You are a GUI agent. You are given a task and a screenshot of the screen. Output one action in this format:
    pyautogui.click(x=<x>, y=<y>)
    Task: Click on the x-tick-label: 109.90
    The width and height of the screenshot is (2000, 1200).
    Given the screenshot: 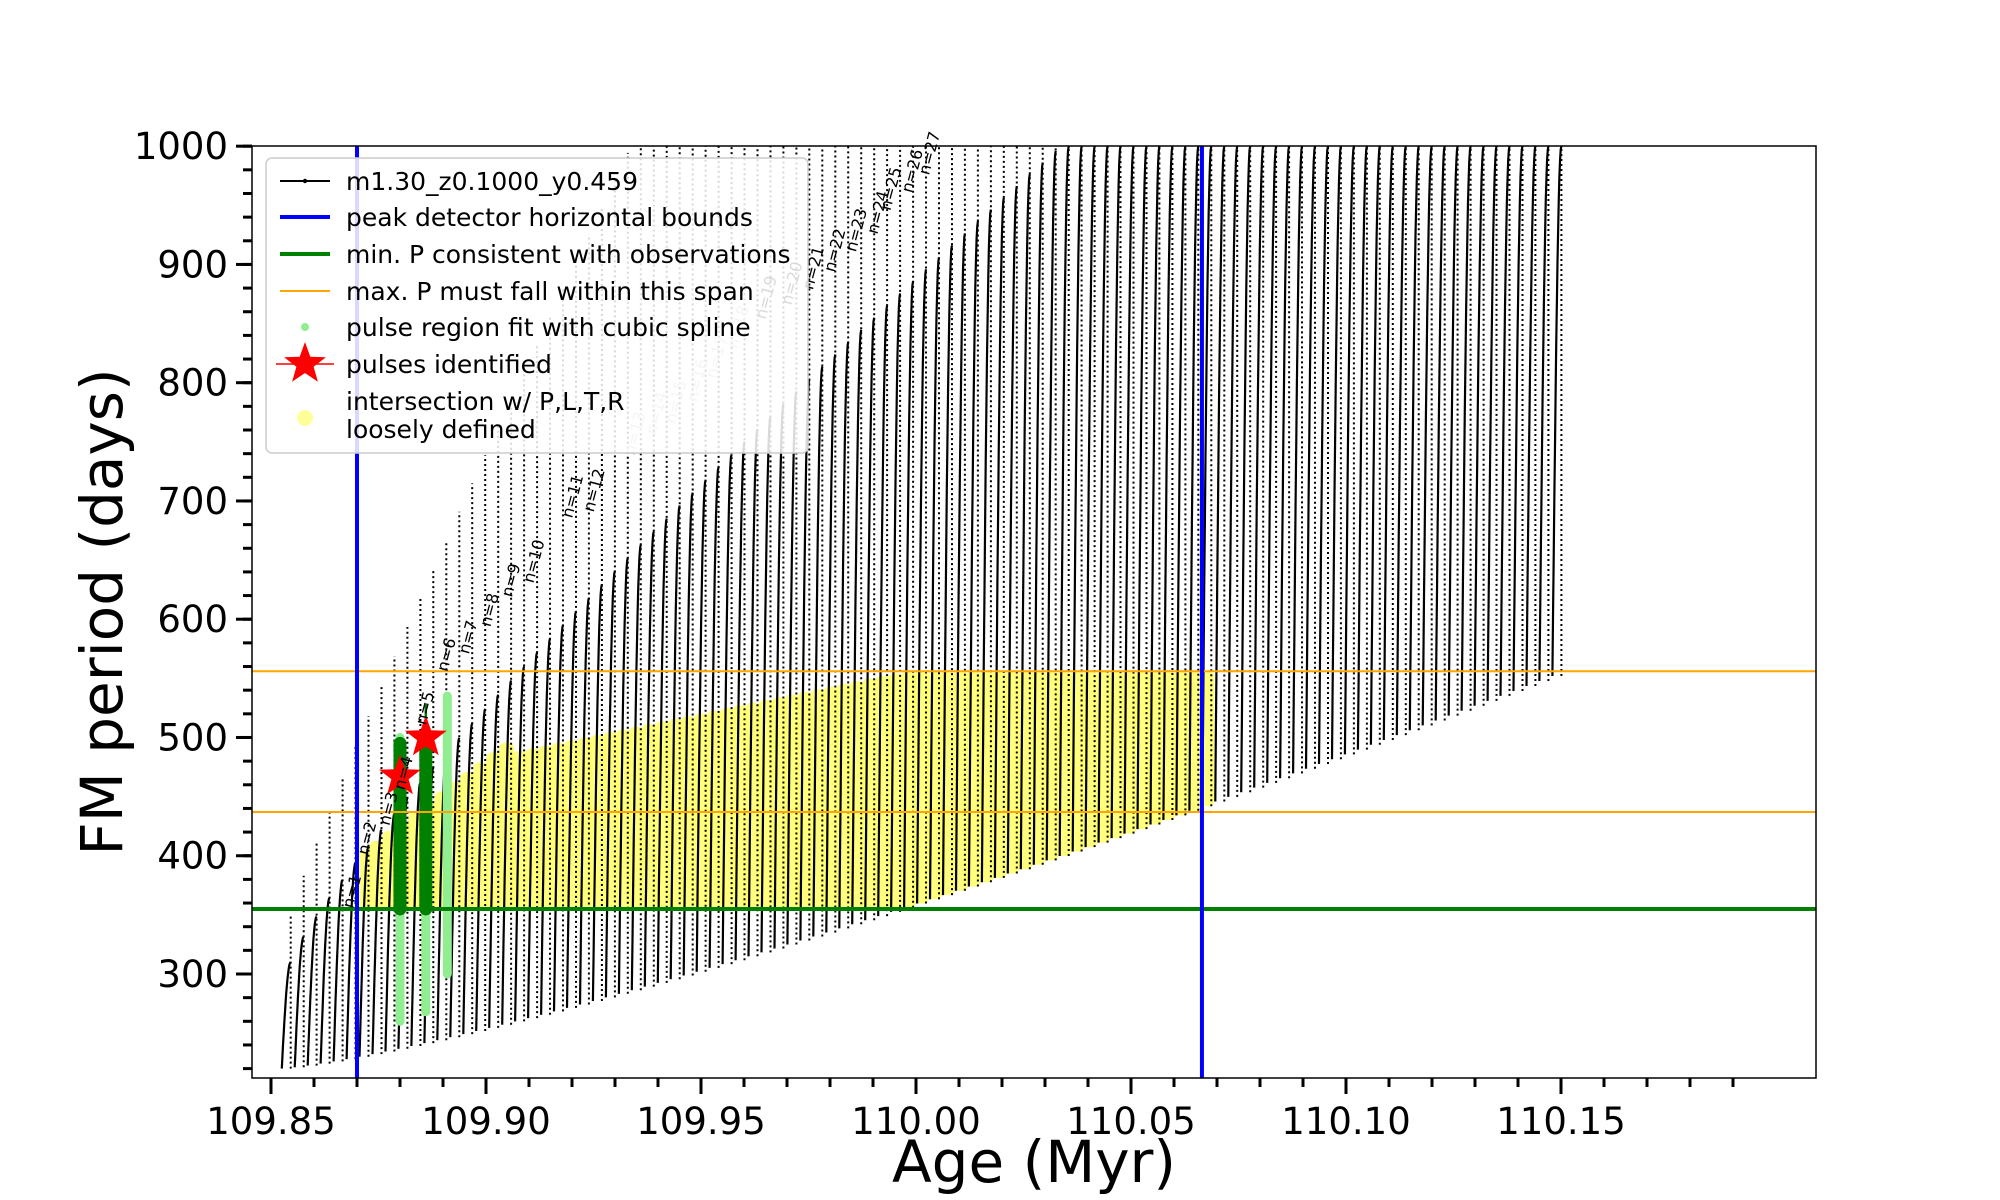 What is the action you would take?
    pyautogui.click(x=485, y=1121)
    